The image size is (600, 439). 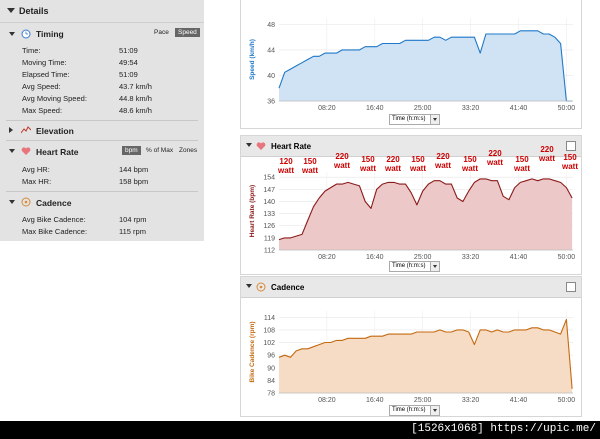 I want to click on max-hr-label: Max HR:, so click(x=37, y=181).